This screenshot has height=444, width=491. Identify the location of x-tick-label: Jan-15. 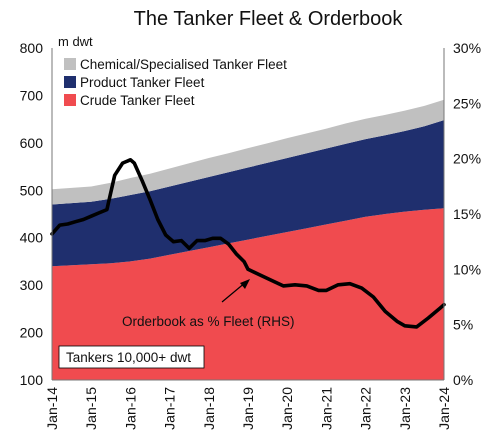
(91, 408).